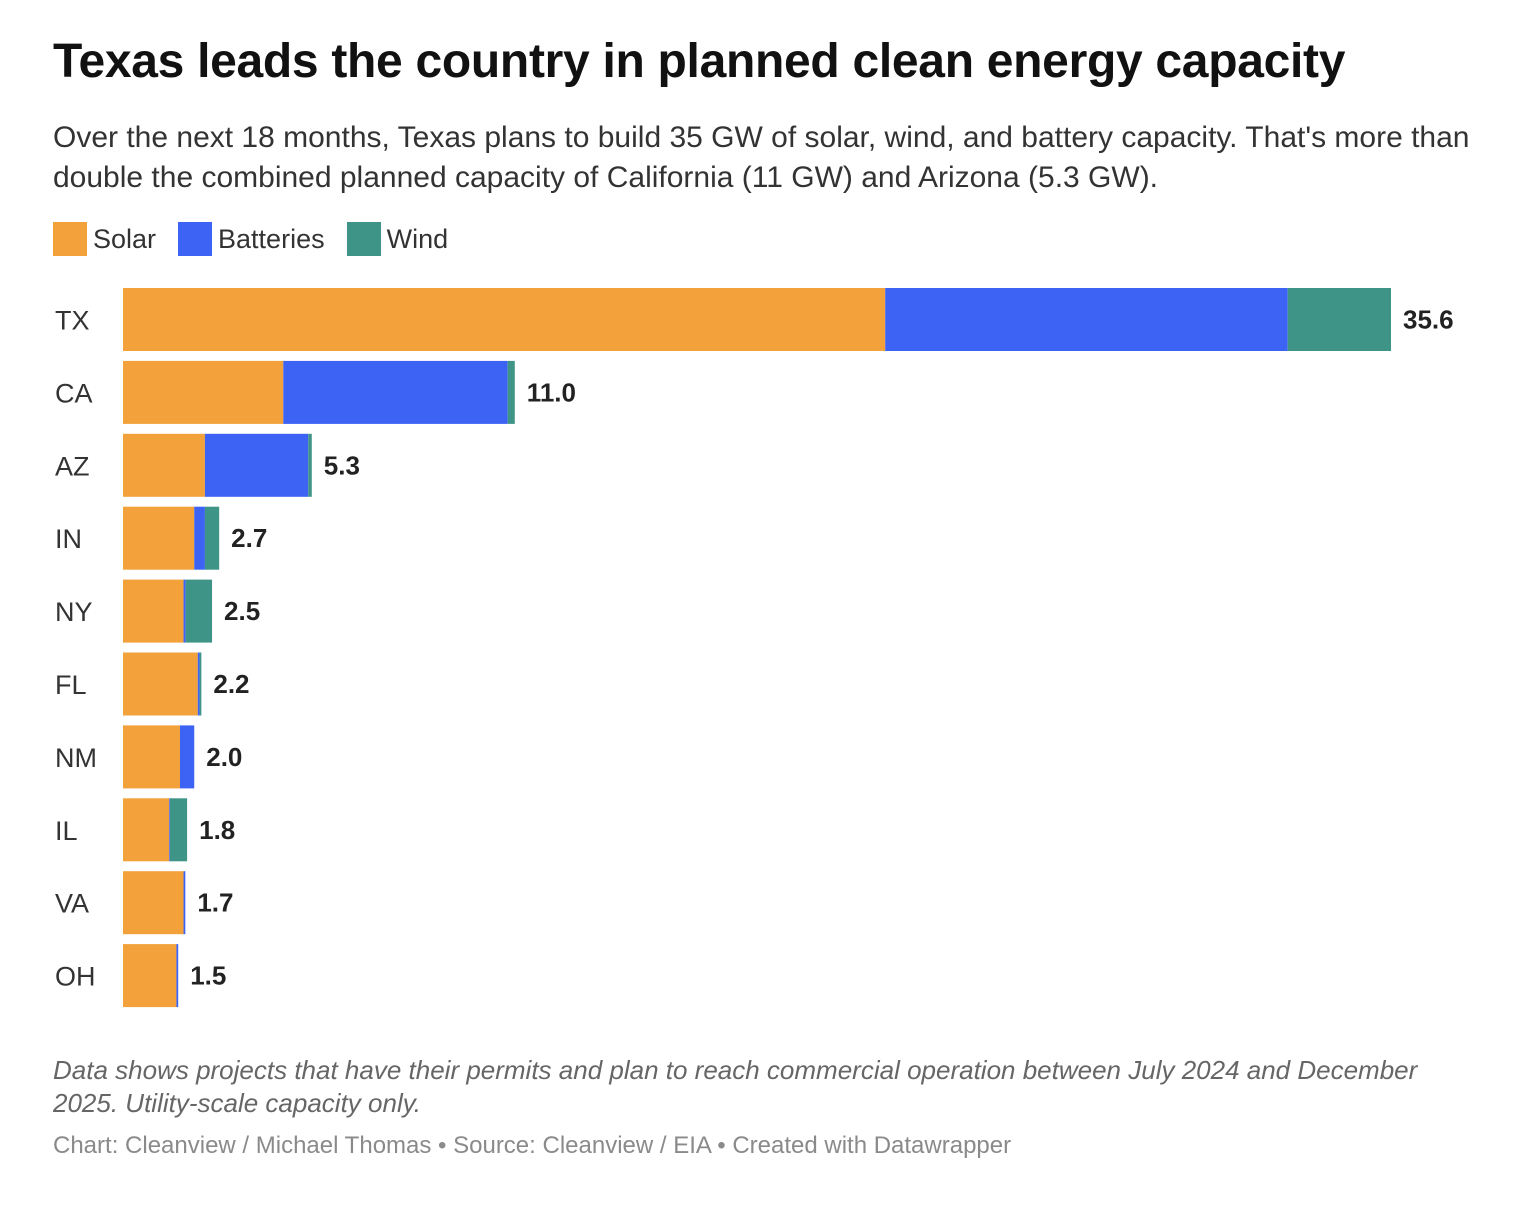  What do you see at coordinates (71, 685) in the screenshot?
I see `state-label-fl: FL` at bounding box center [71, 685].